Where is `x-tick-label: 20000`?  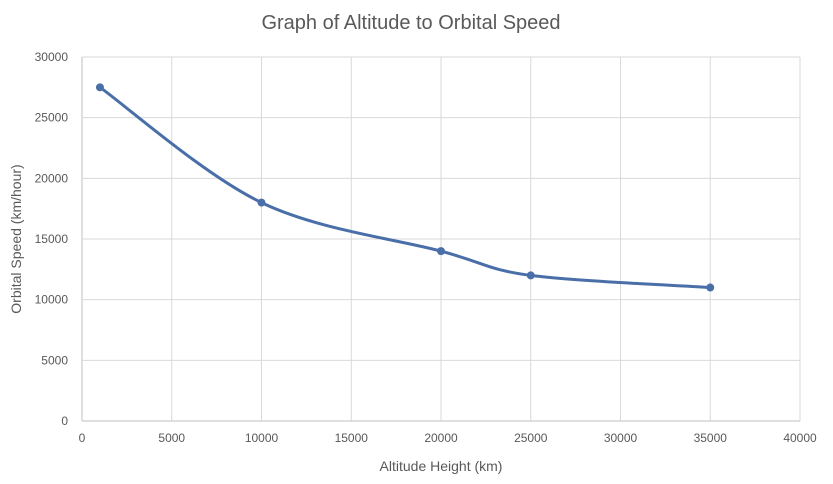
x-tick-label: 20000 is located at coordinates (441, 438).